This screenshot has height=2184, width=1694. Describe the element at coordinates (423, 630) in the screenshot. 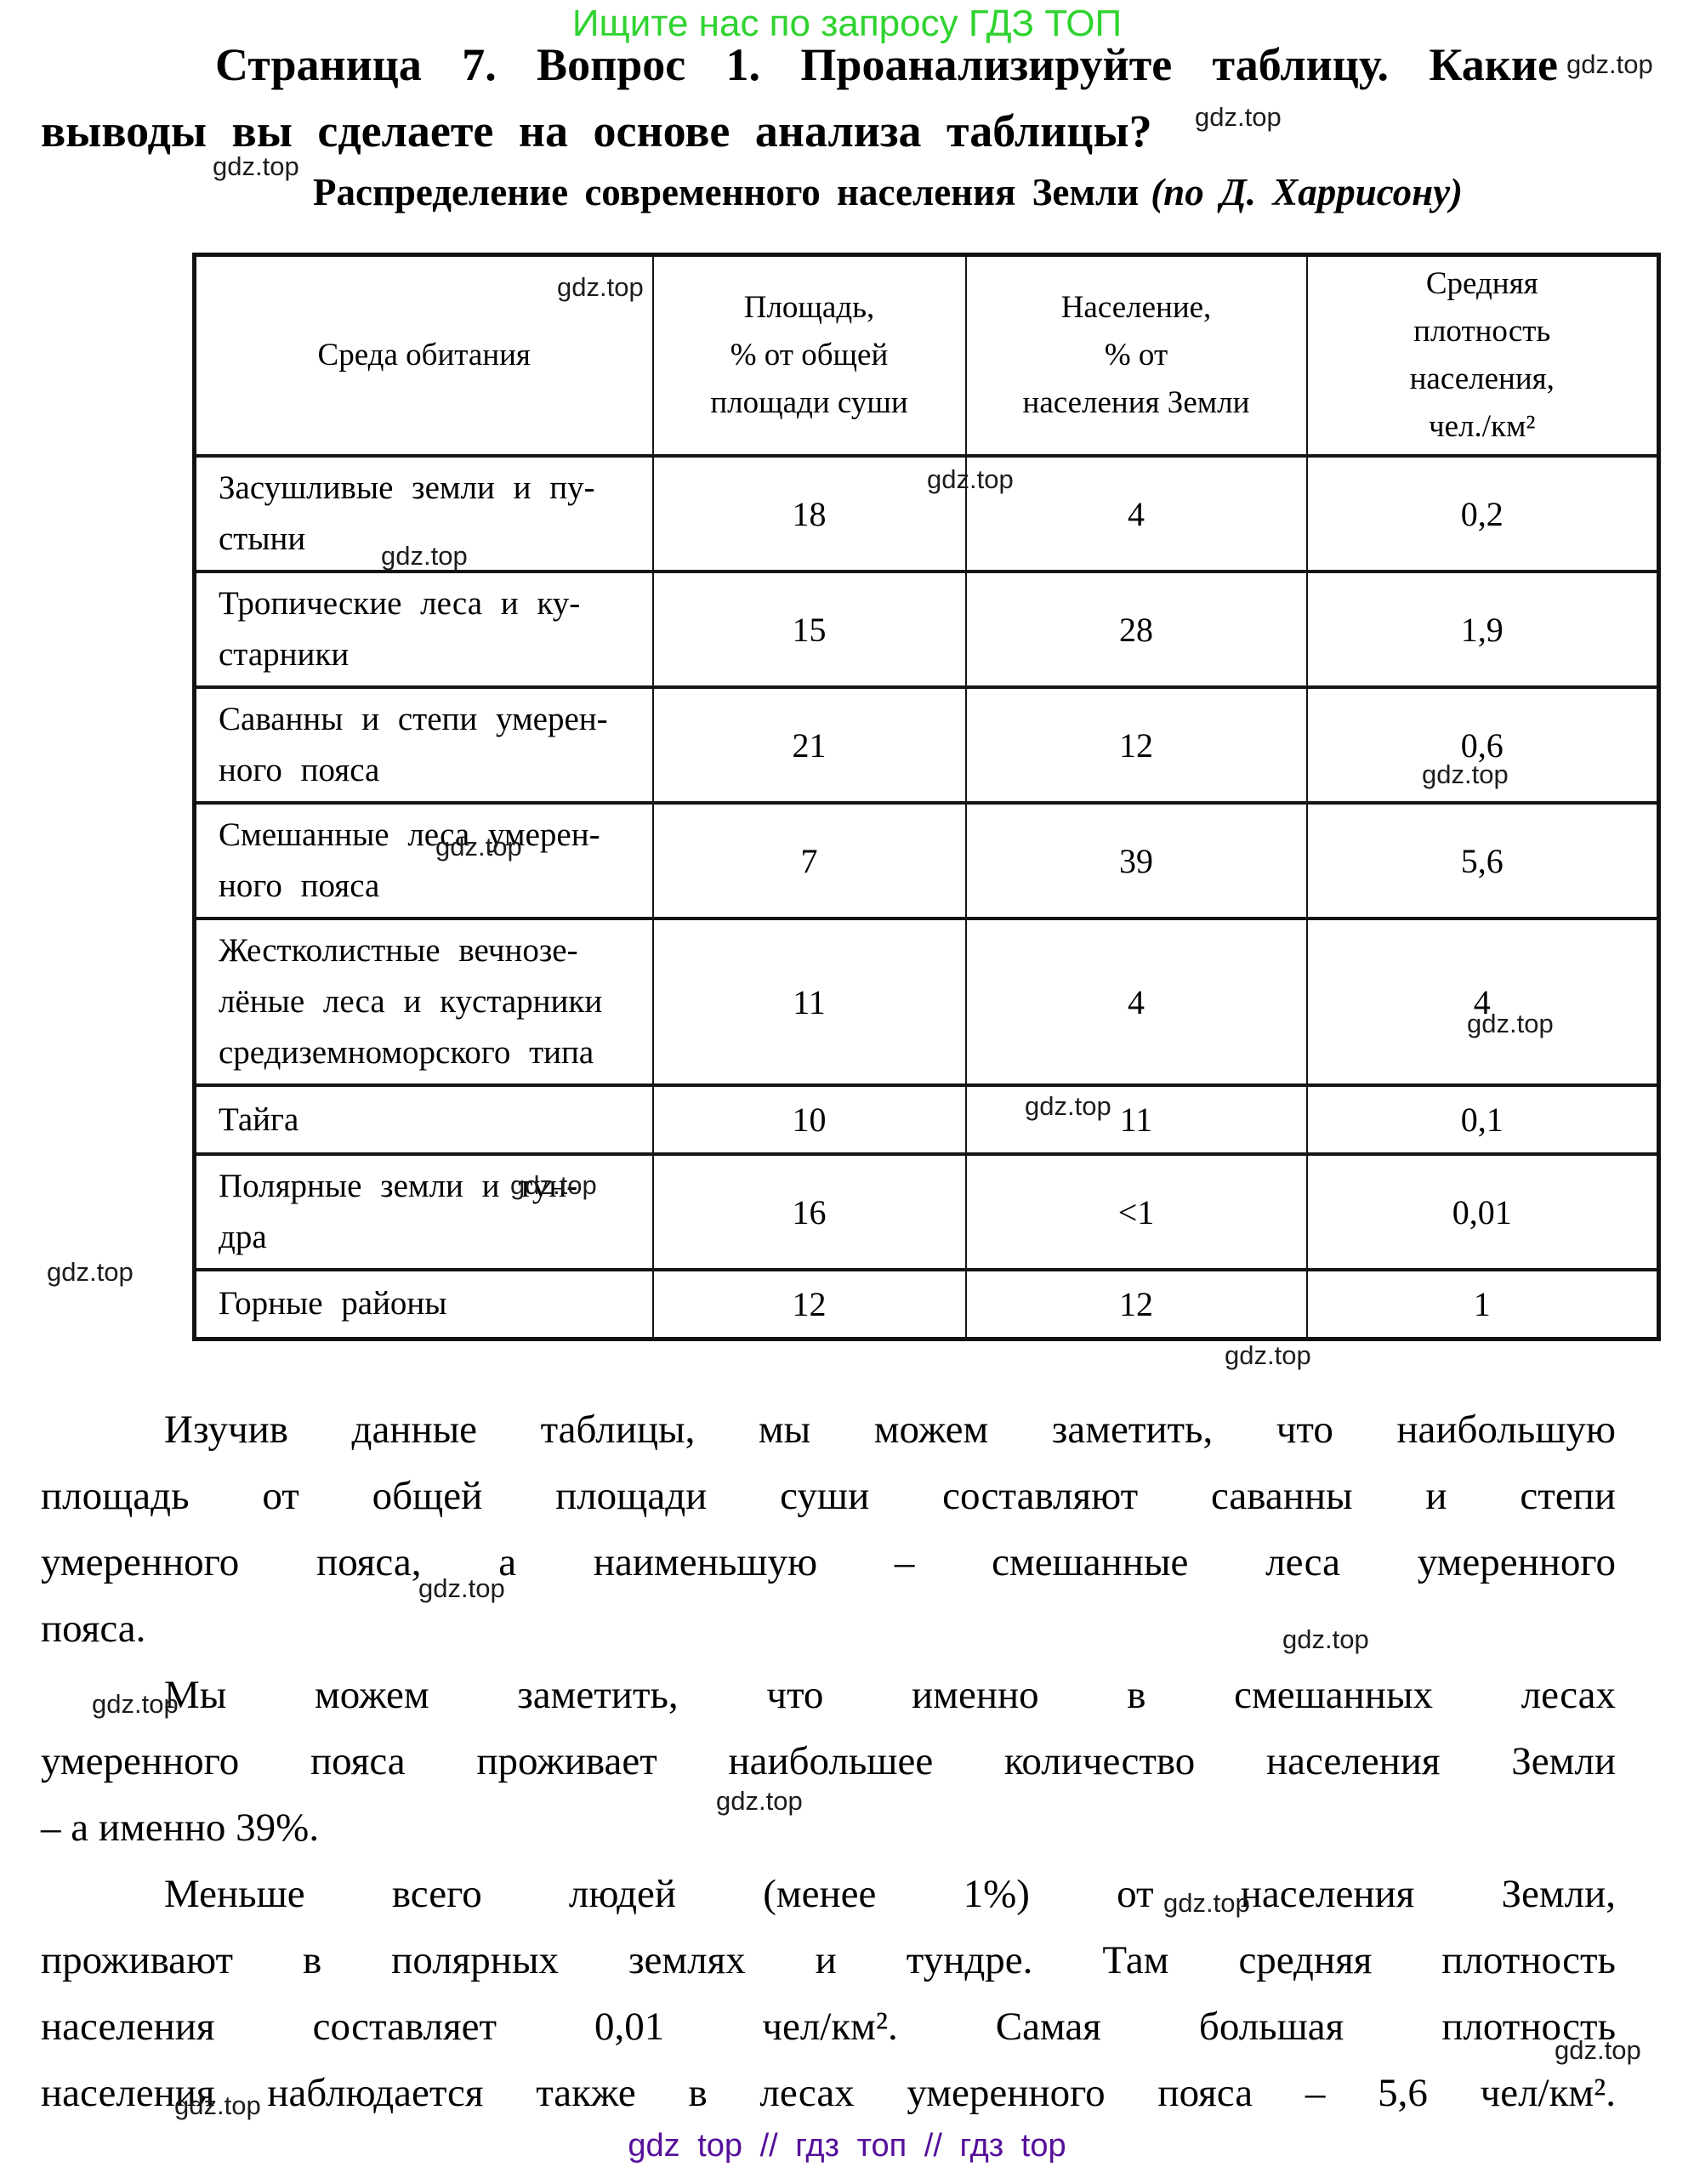

I see `cell-habitat: Тропические леса и ку- старники` at that location.